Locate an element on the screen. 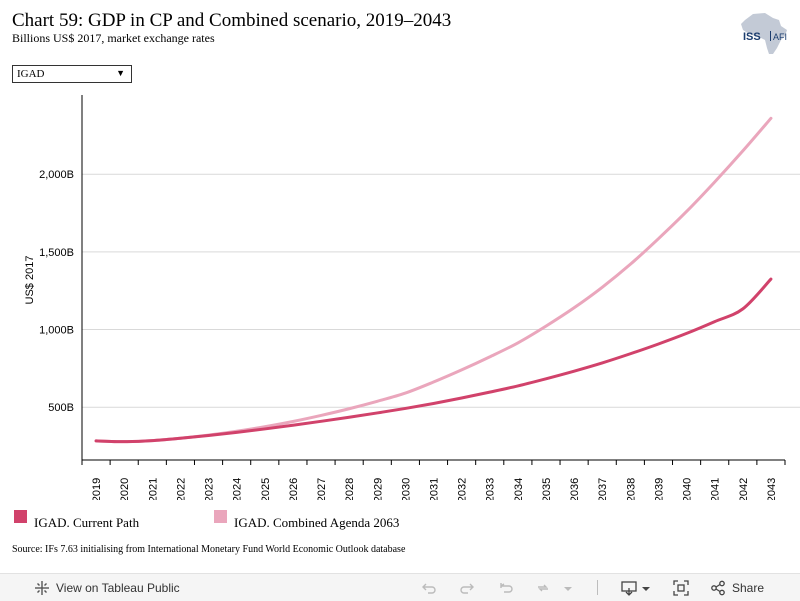 This screenshot has width=800, height=601. redo-icon is located at coordinates (467, 588).